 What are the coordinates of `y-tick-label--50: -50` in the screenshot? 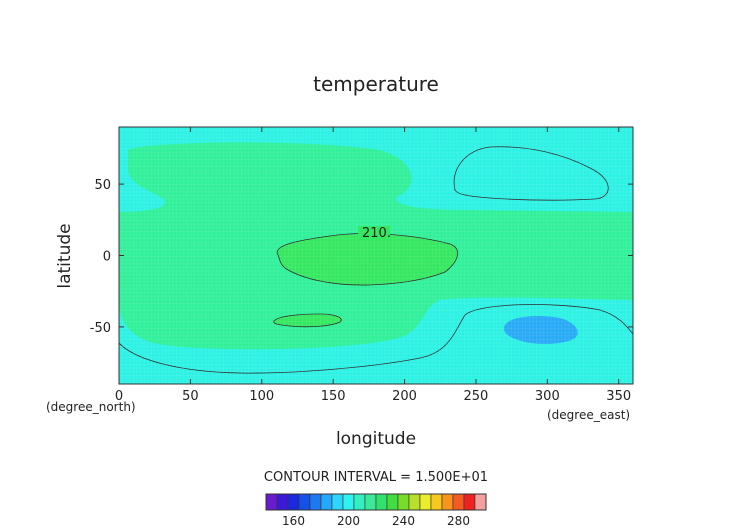 It's located at (100, 328).